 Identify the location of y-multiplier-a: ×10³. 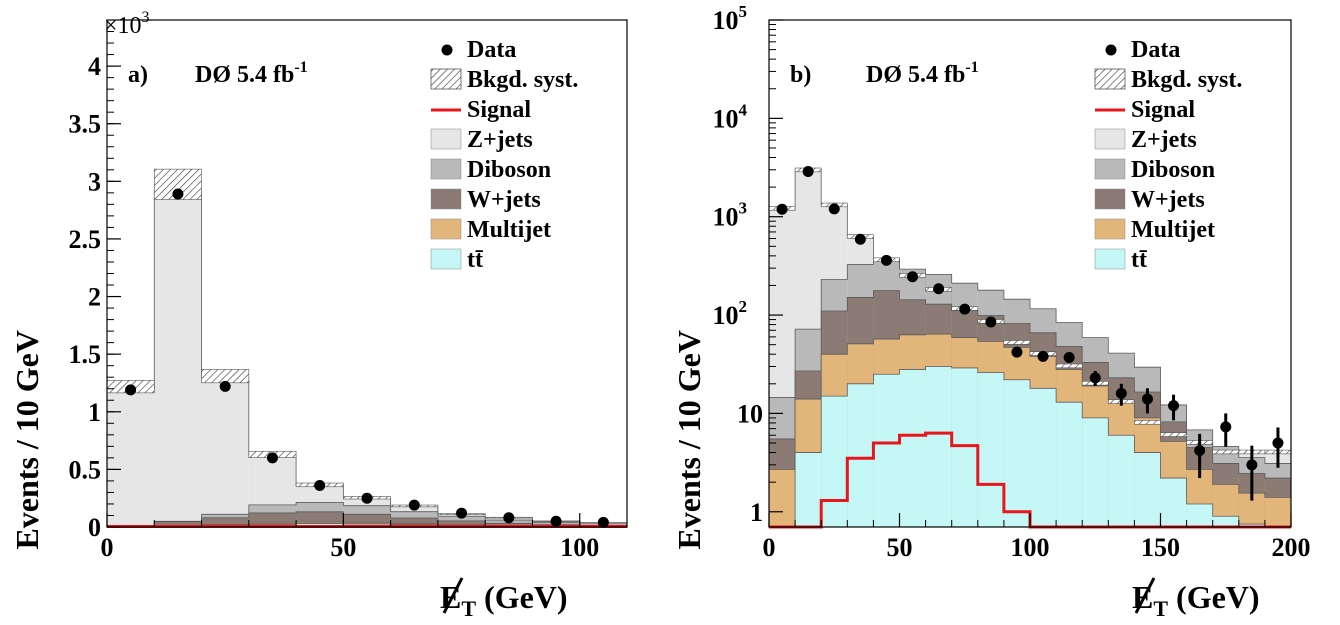
(127, 24).